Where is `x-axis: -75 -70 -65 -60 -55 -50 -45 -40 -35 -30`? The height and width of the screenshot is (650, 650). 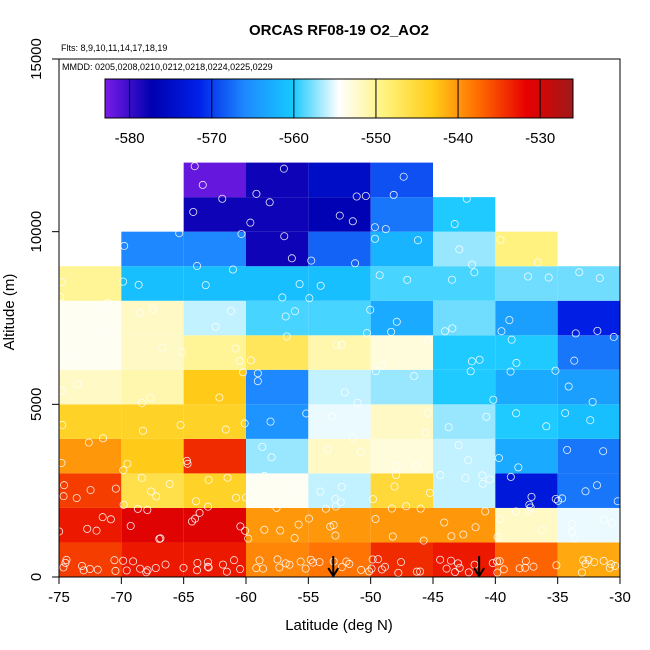 x-axis: -75 -70 -65 -60 -55 -50 -45 -40 -35 -30 is located at coordinates (339, 591).